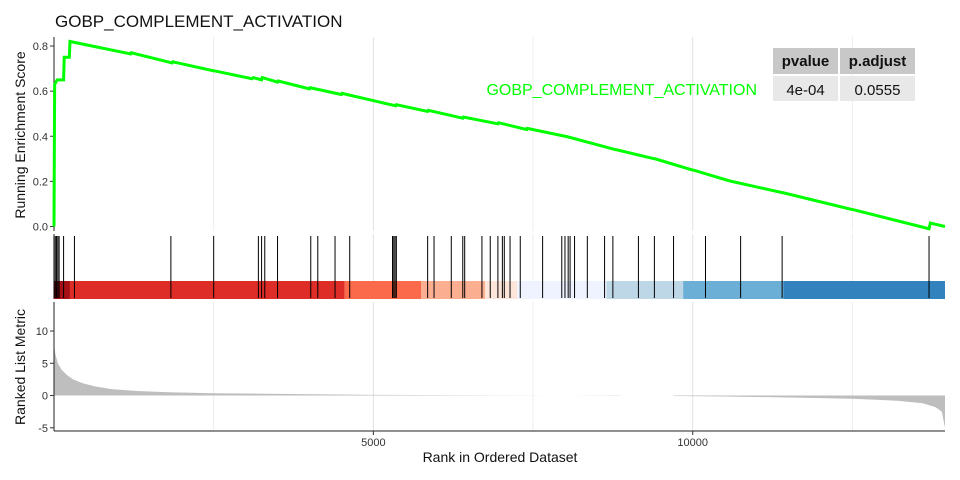 The image size is (960, 480). What do you see at coordinates (45, 380) in the screenshot?
I see `bottom-y-ticks: -5 0 5 10` at bounding box center [45, 380].